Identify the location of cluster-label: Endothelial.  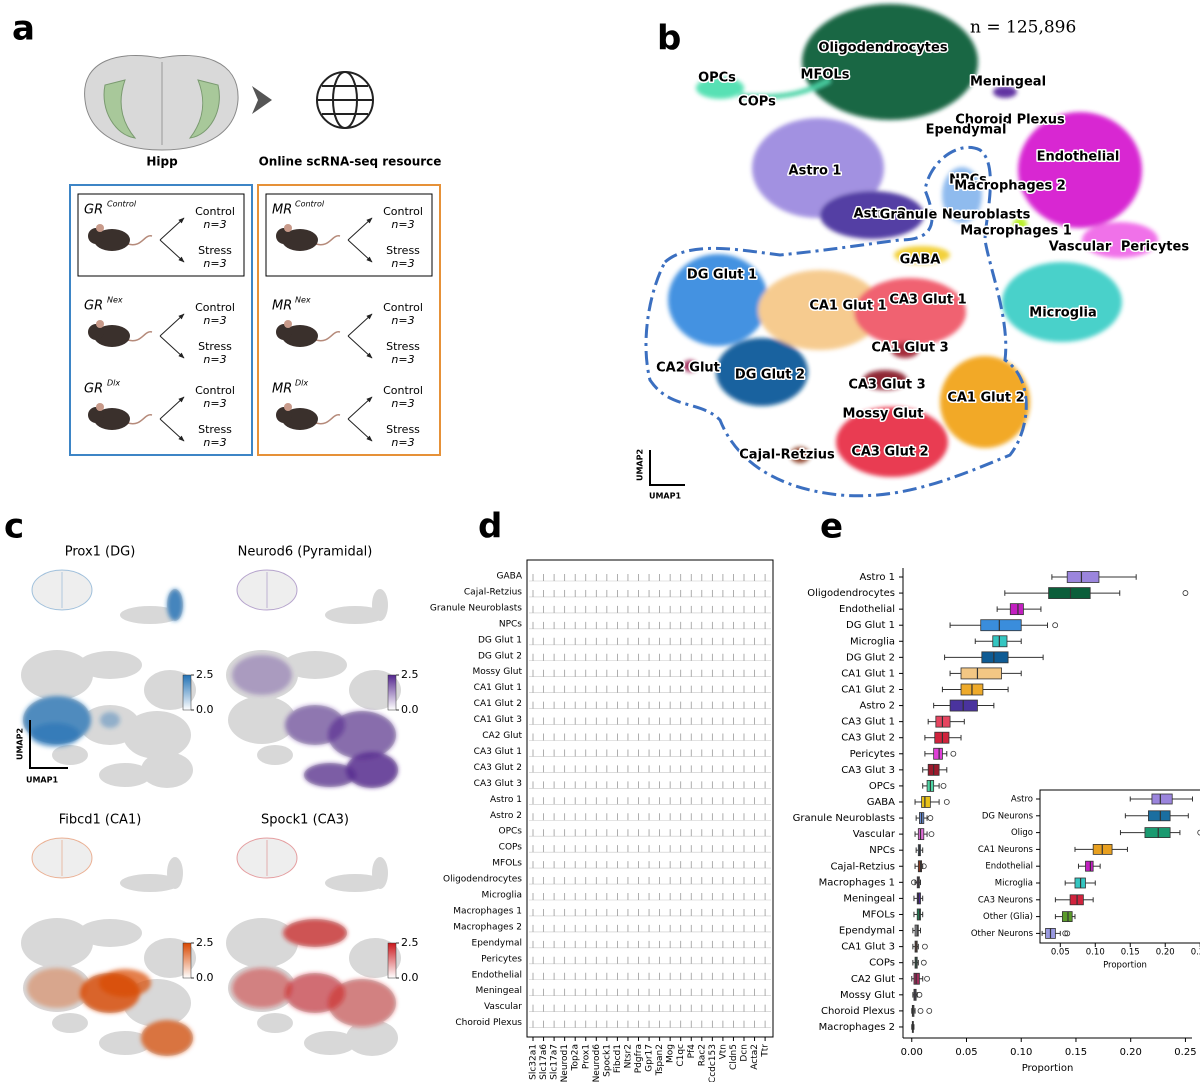
(1078, 157).